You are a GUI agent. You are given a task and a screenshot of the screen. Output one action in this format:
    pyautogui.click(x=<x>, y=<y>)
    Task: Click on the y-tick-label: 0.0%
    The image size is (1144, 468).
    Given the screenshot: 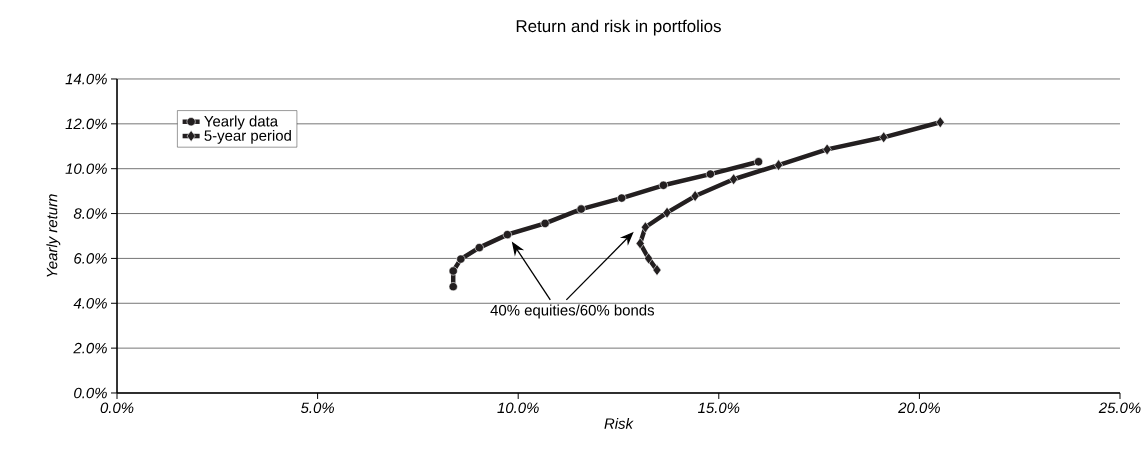 What is the action you would take?
    pyautogui.click(x=90, y=393)
    